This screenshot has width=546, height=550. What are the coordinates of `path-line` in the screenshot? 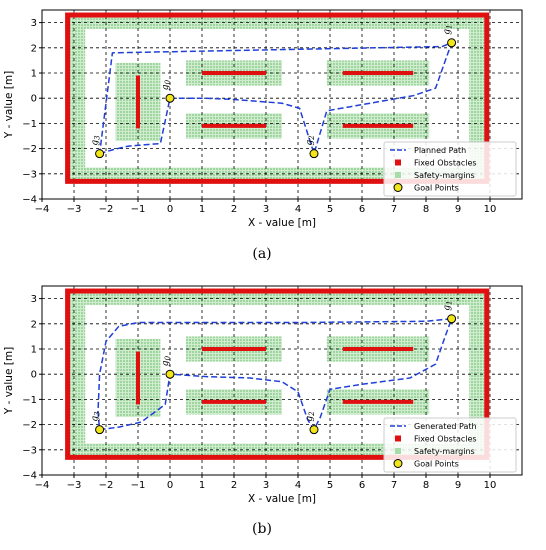 It's located at (275, 98).